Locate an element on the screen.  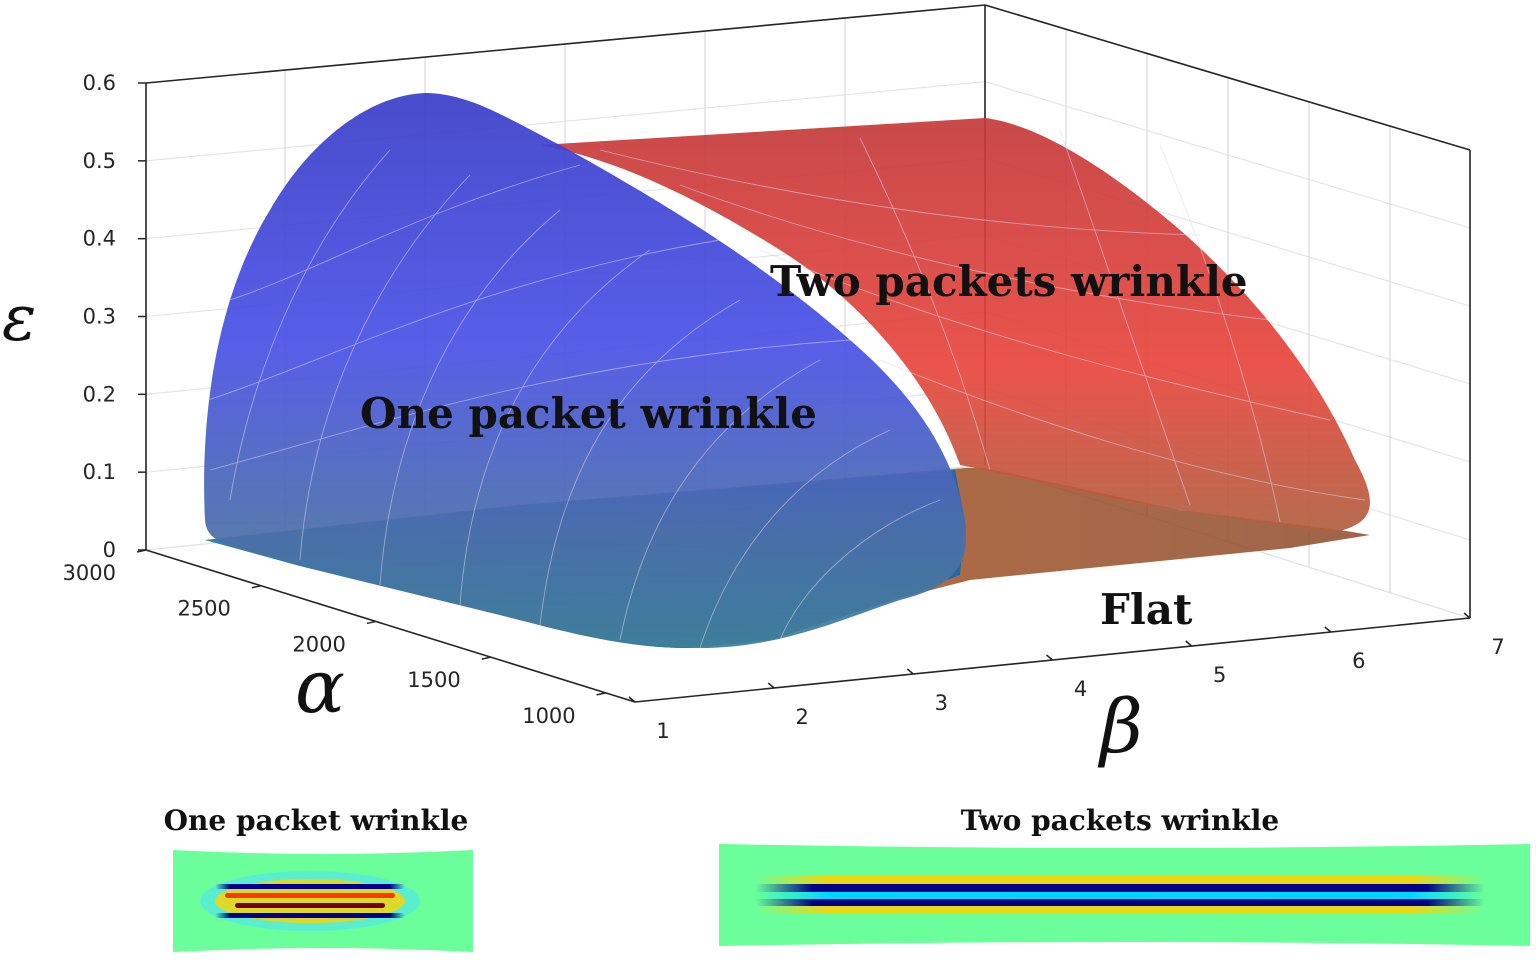
beta-tick-label: 7 is located at coordinates (1497, 647).